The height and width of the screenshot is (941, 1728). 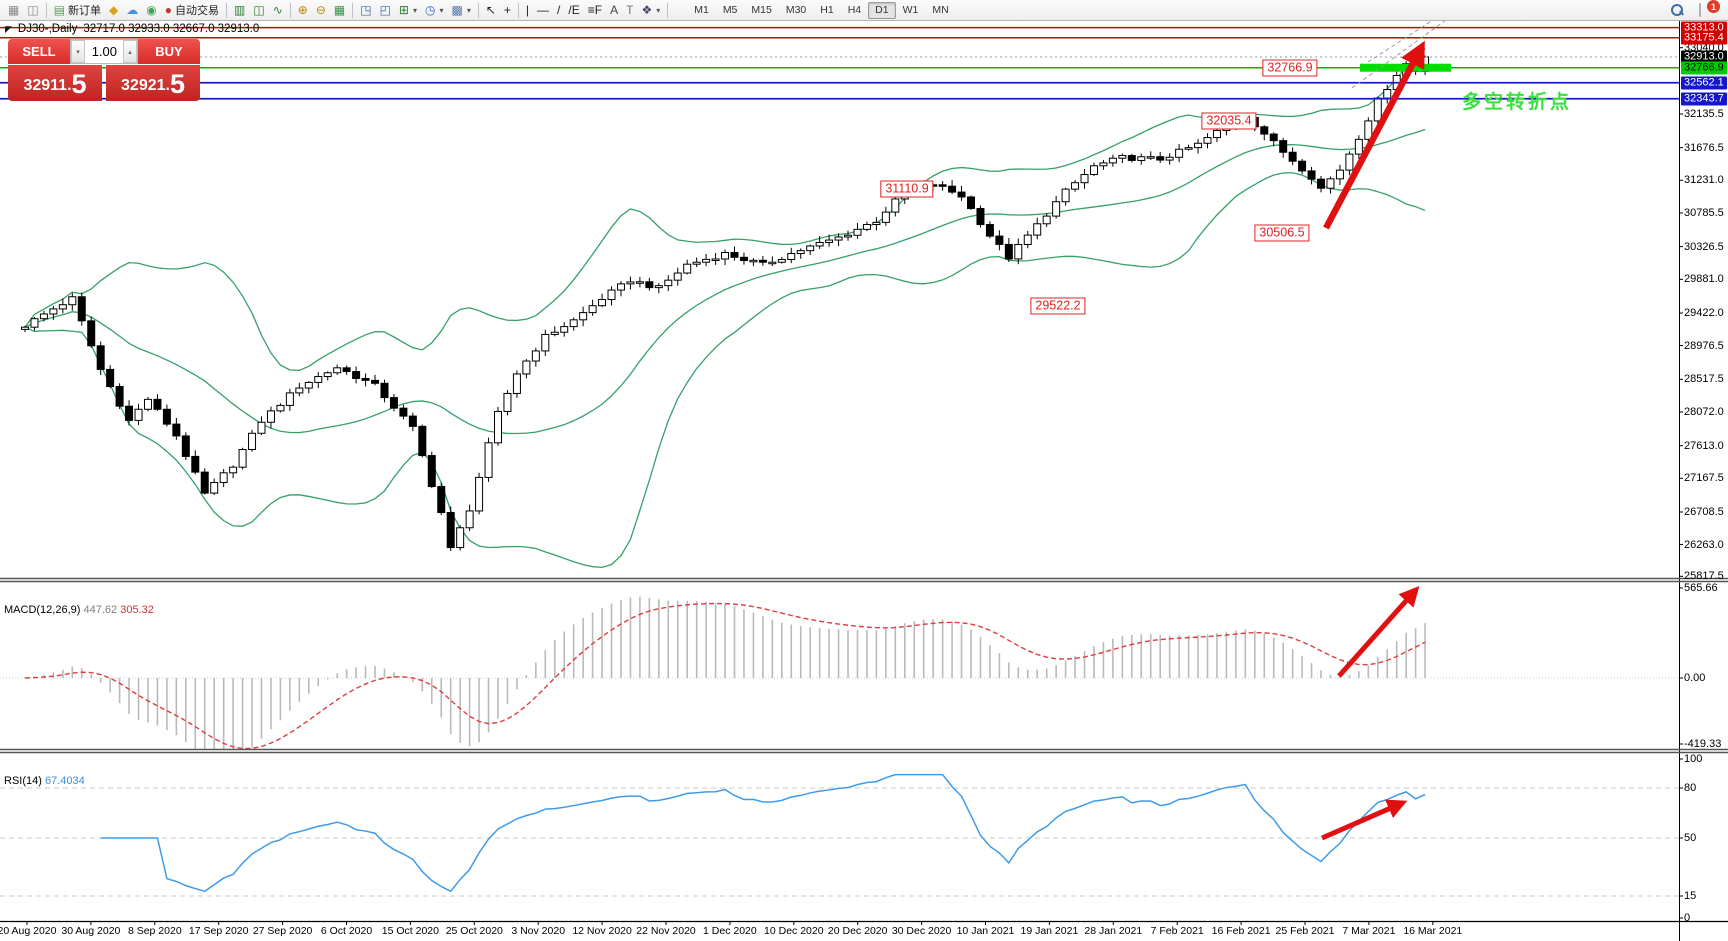 What do you see at coordinates (77, 10) in the screenshot?
I see `new-order-button: ▤ 新订单` at bounding box center [77, 10].